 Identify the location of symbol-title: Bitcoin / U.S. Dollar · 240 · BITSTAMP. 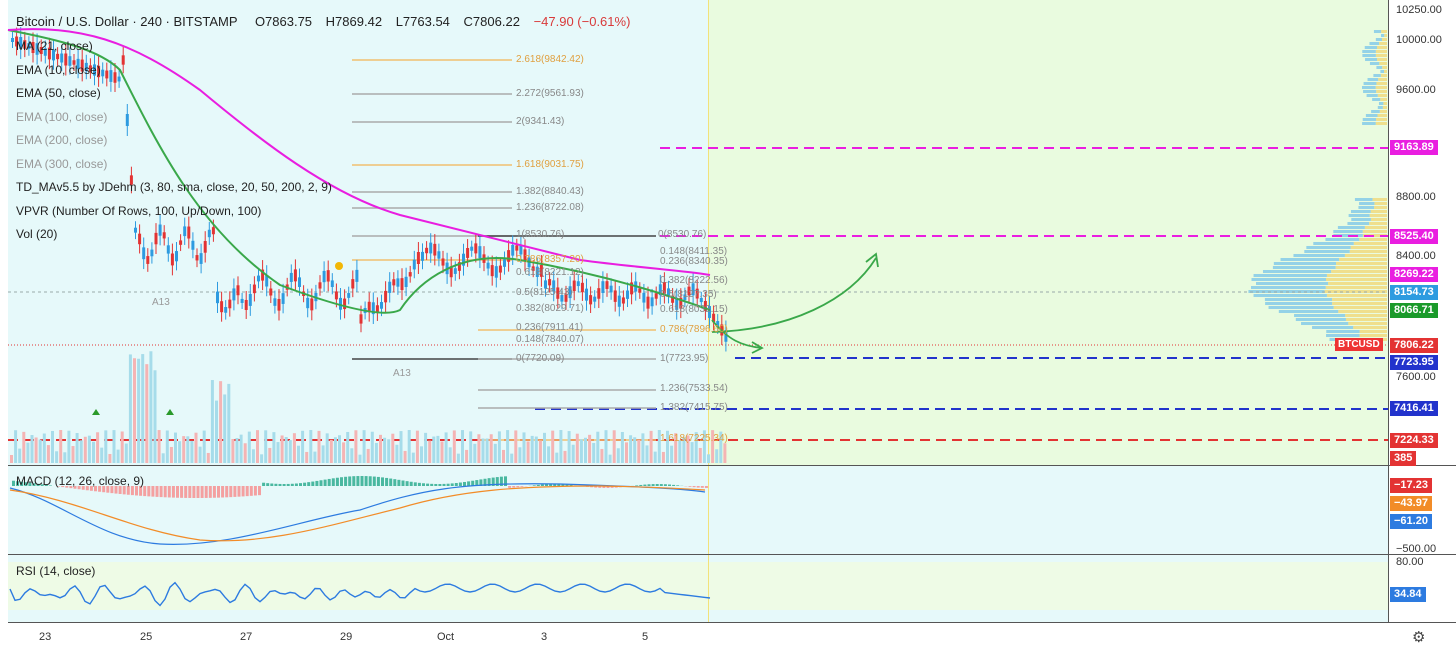
(127, 21).